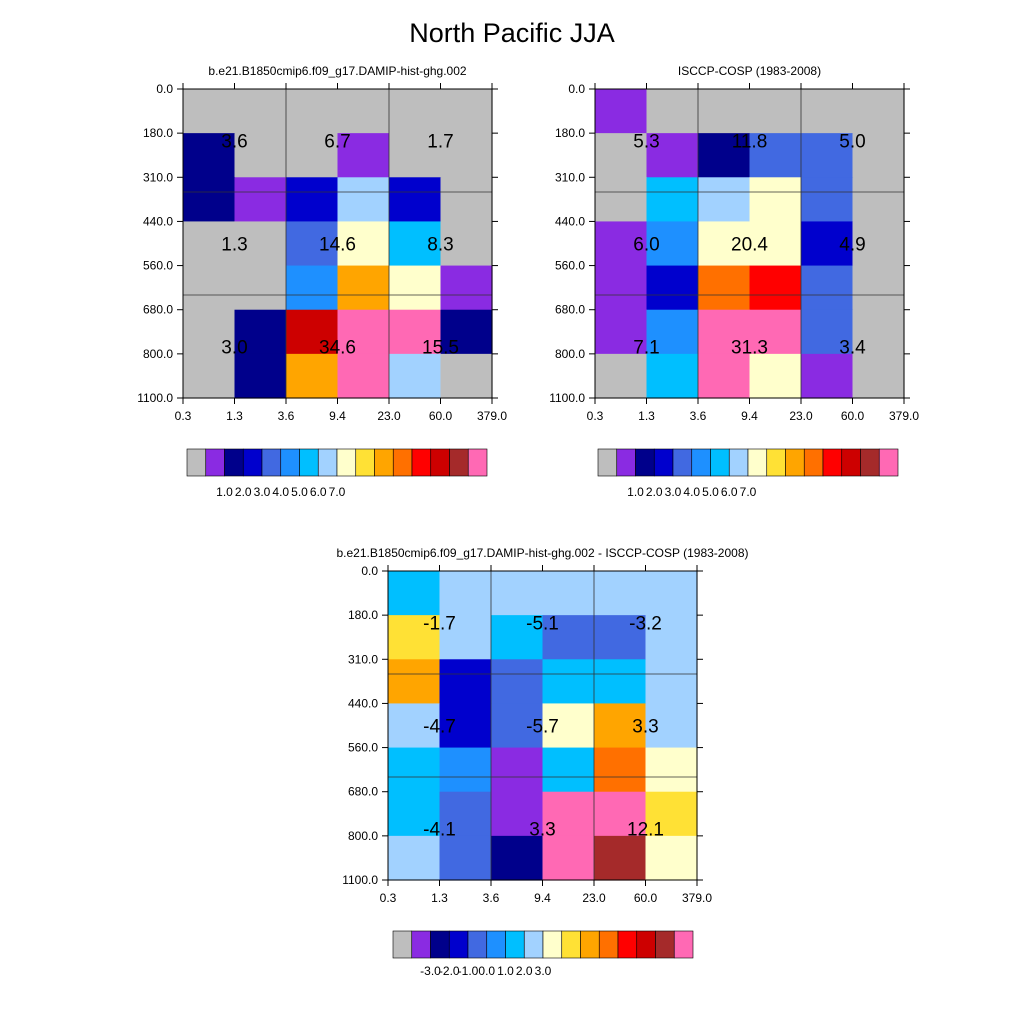 This screenshot has height=1024, width=1024. I want to click on box-value-label: 5.3, so click(646, 142).